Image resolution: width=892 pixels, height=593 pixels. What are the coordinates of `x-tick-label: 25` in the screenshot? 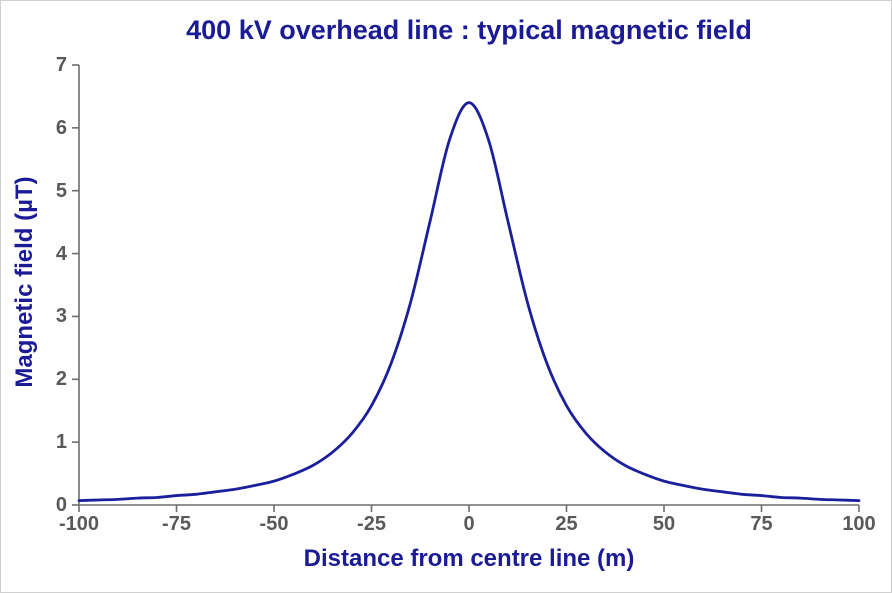 It's located at (566, 524).